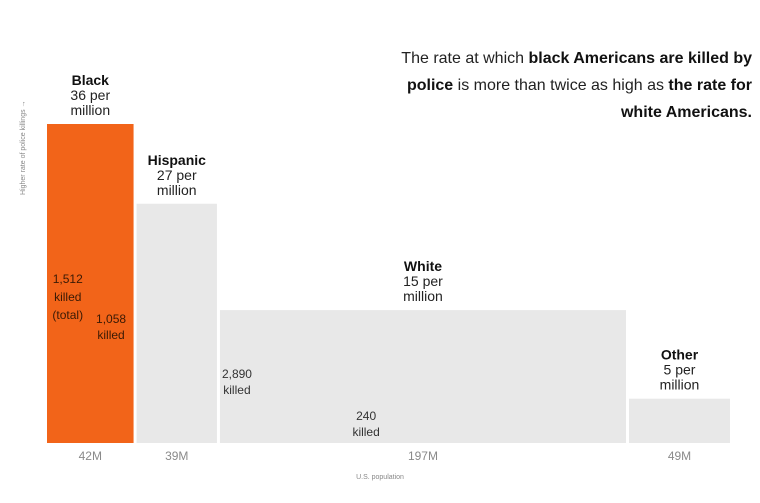  What do you see at coordinates (679, 420) in the screenshot?
I see `bar-other` at bounding box center [679, 420].